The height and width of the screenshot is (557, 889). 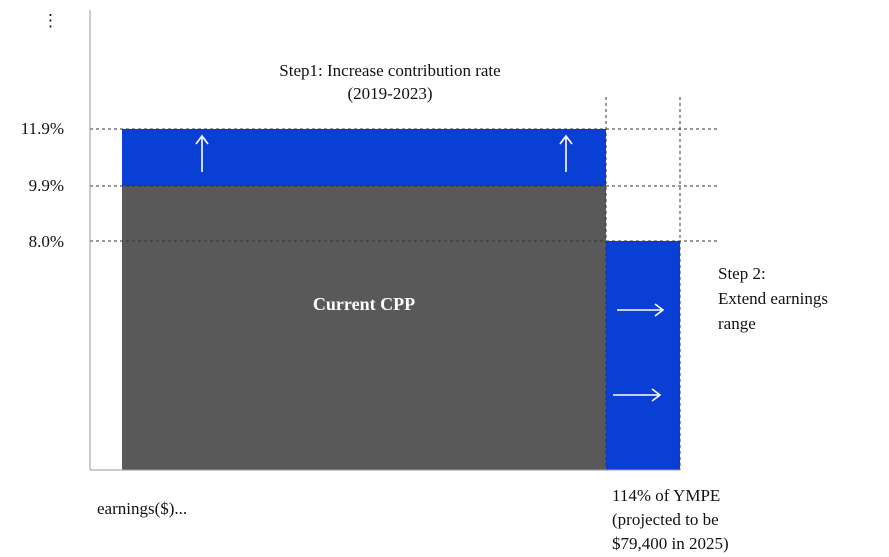 What do you see at coordinates (773, 298) in the screenshot?
I see `step2-text: Extend earnings` at bounding box center [773, 298].